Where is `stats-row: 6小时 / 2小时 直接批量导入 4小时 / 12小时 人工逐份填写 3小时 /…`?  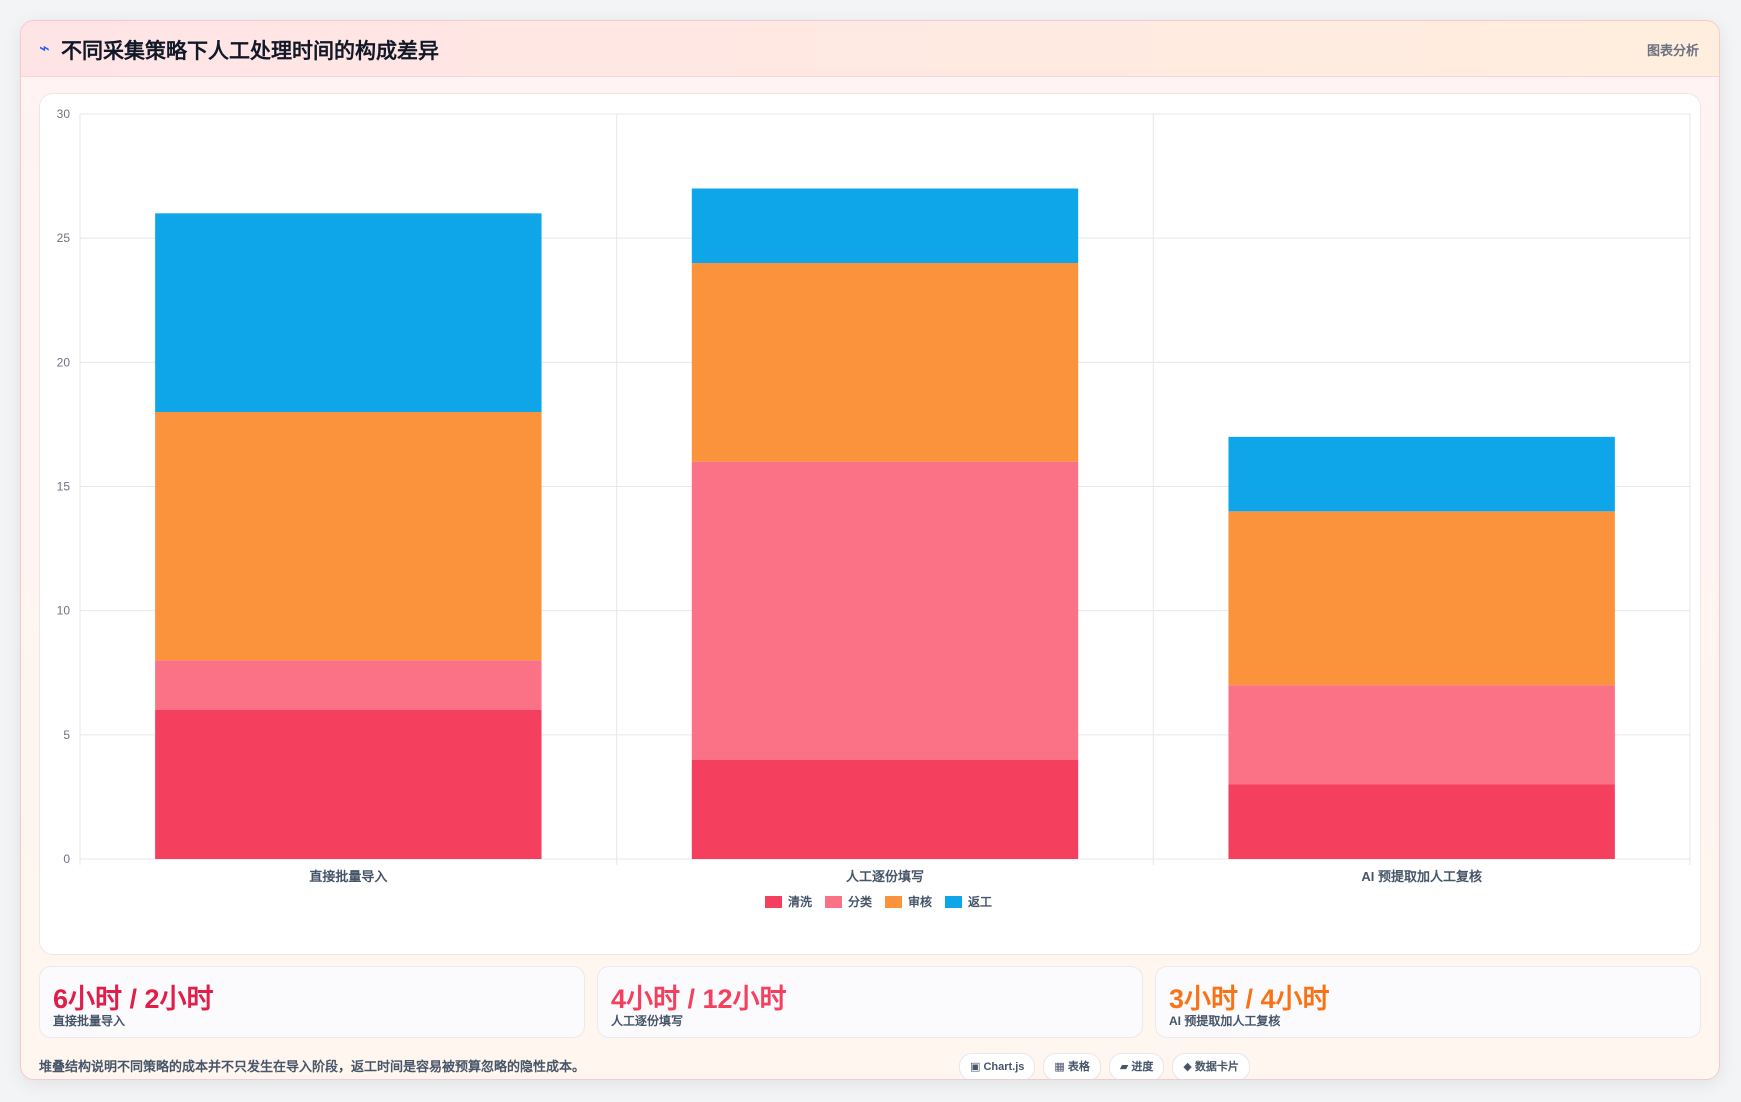 stats-row: 6小时 / 2小时 直接批量导入 4小时 / 12小时 人工逐份填写 3小时 /… is located at coordinates (870, 1003).